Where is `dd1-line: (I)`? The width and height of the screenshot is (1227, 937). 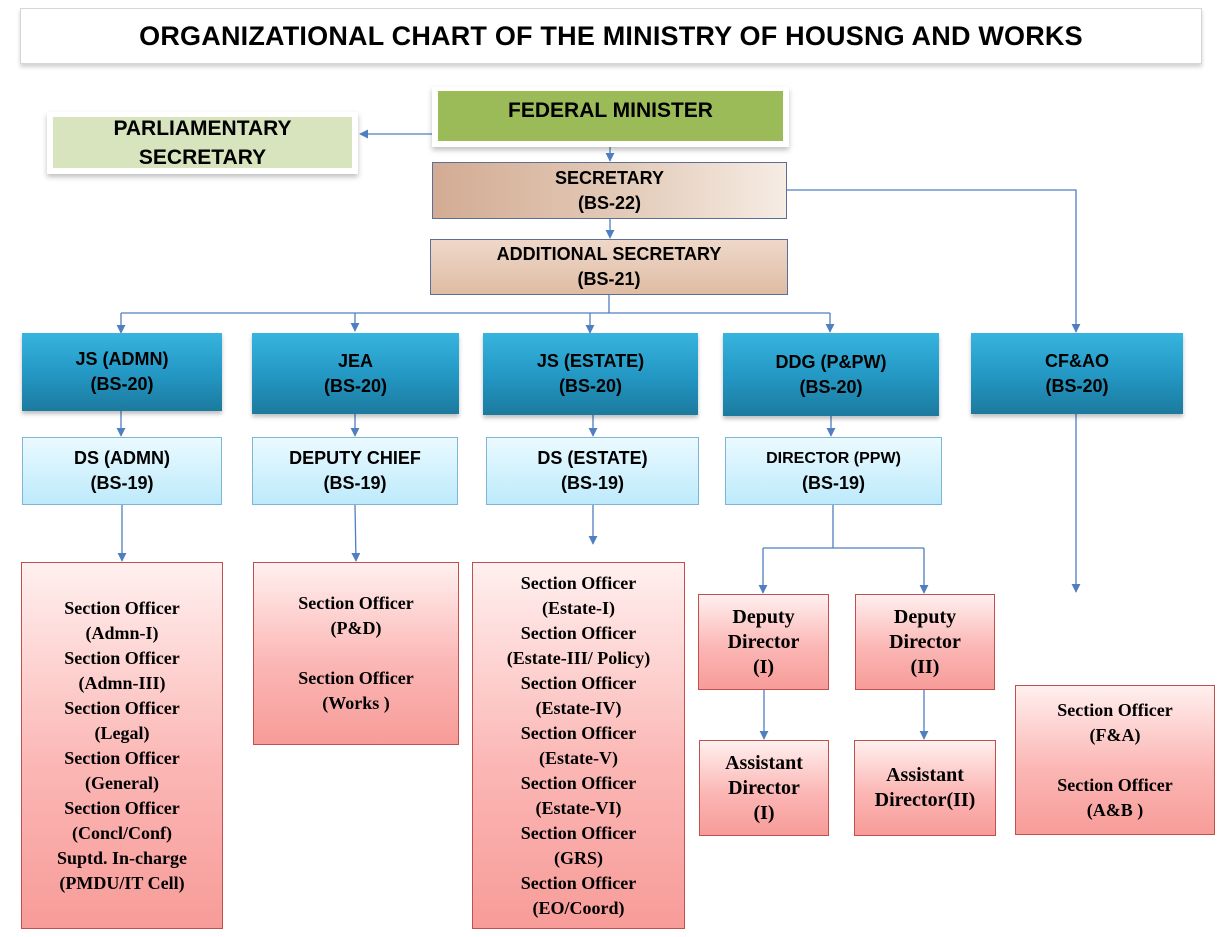 dd1-line: (I) is located at coordinates (763, 666).